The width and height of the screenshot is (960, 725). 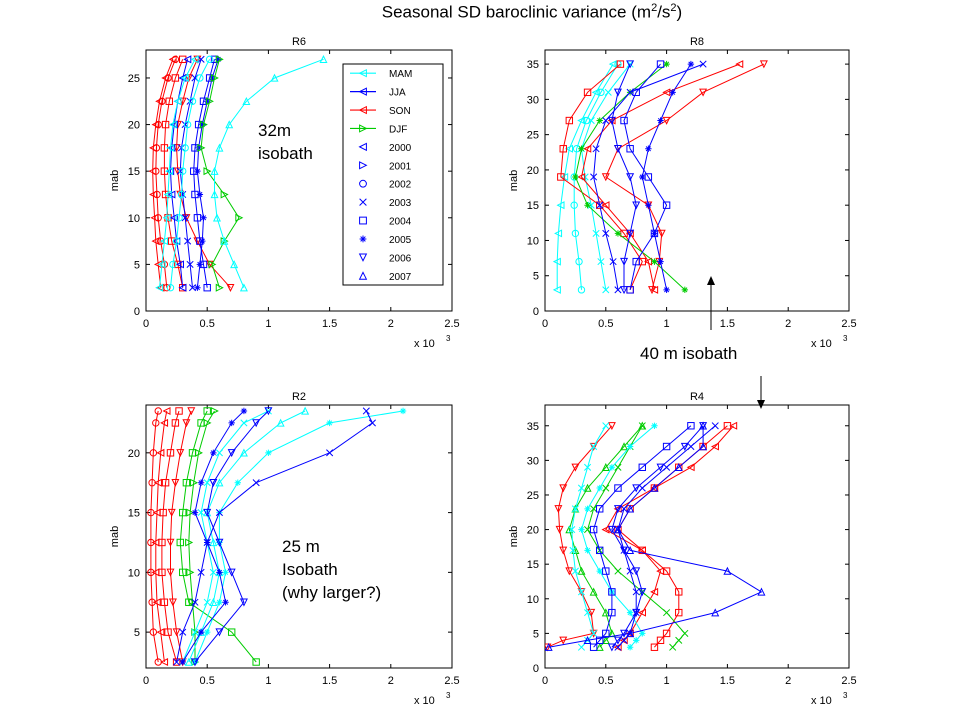 I want to click on slide-title: Seasonal SD baroclinic variance (m2/s2), so click(x=480, y=12).